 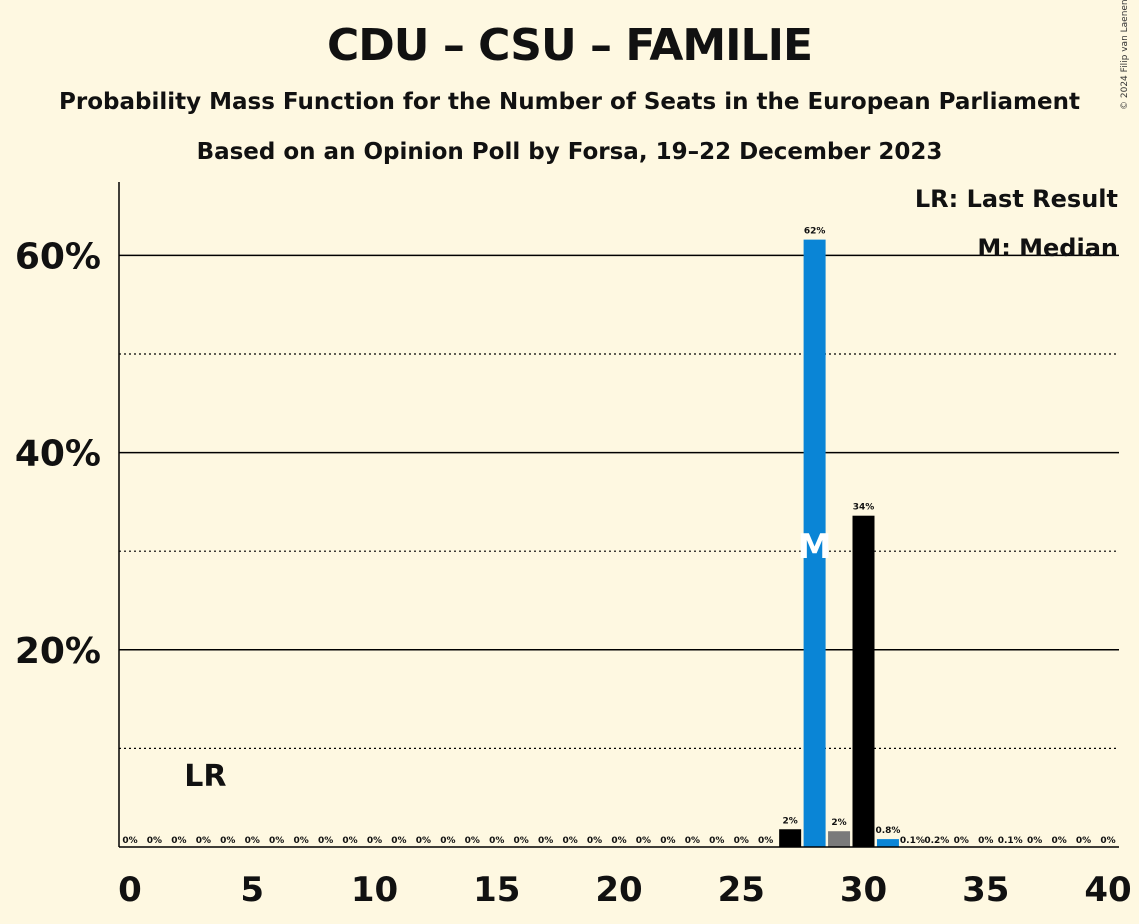 I want to click on x-tick-label: 40, so click(x=1107, y=890).